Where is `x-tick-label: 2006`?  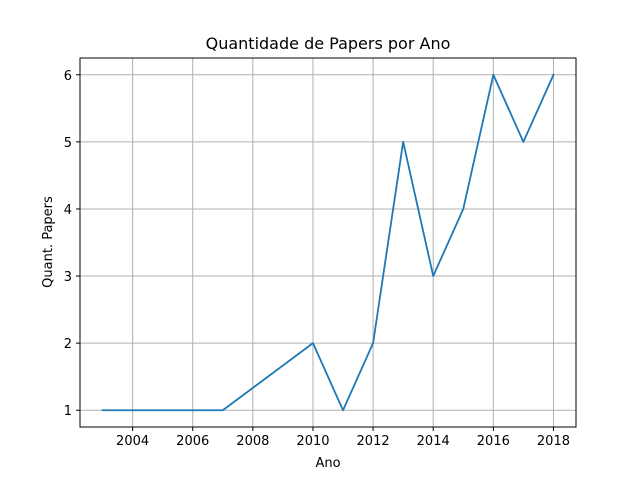
x-tick-label: 2006 is located at coordinates (192, 441).